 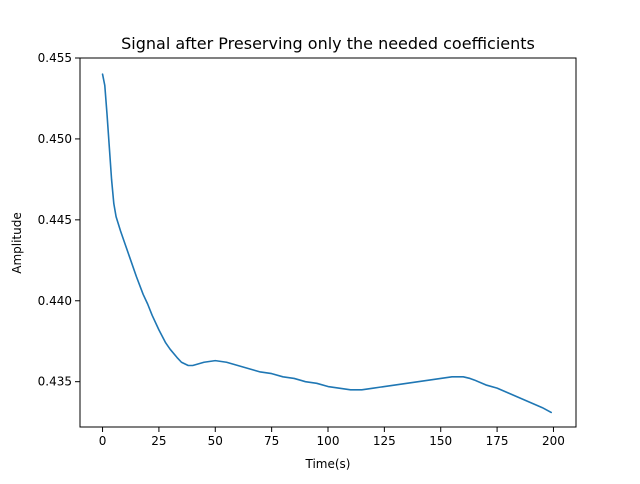 I want to click on x-tick-label: 0, so click(x=103, y=441).